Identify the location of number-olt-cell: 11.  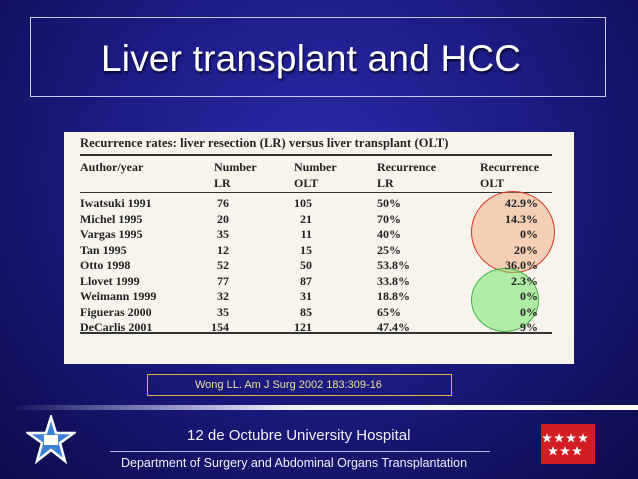
(306, 234).